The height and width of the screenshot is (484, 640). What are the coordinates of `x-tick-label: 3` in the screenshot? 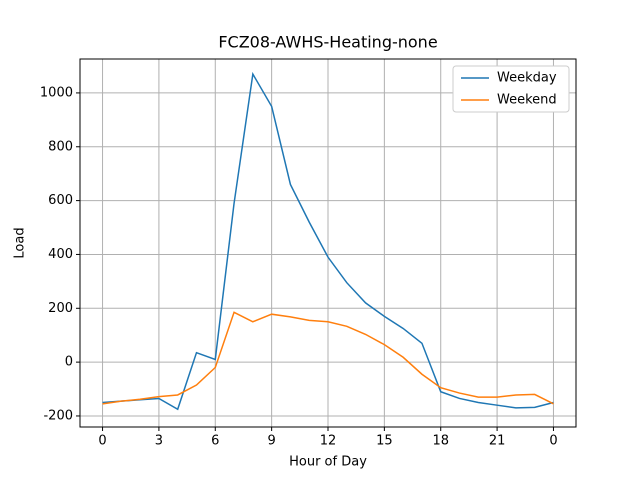 It's located at (159, 441).